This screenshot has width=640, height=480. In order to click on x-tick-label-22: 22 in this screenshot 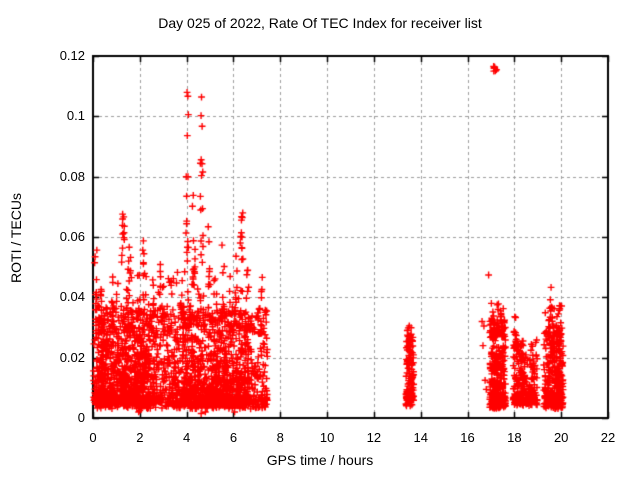, I will do `click(608, 437)`.